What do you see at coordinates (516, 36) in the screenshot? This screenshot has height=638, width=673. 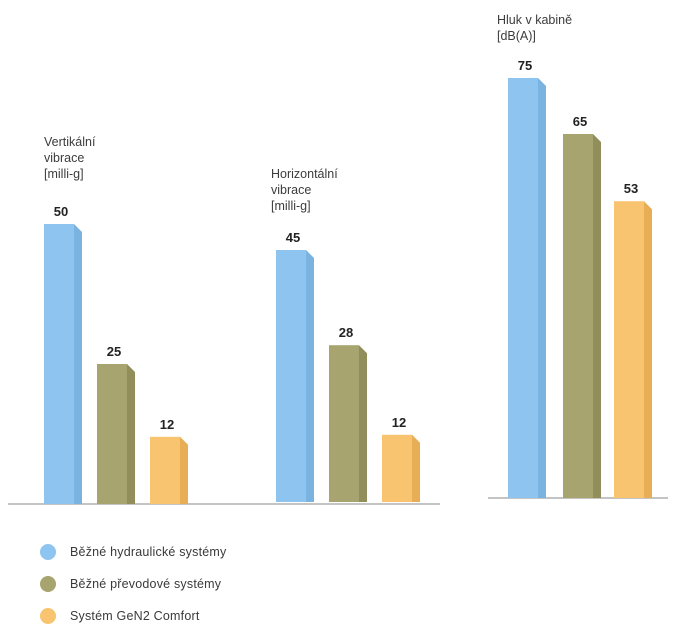 I see `group-label-line: [dB(A)]` at bounding box center [516, 36].